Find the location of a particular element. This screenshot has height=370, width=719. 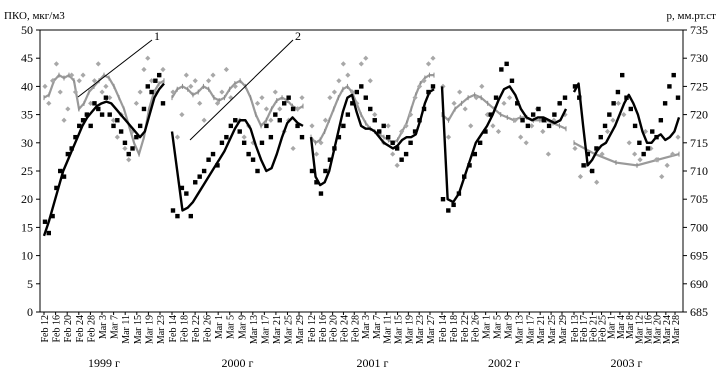

x-tick-label: Feb 12 is located at coordinates (312, 329).